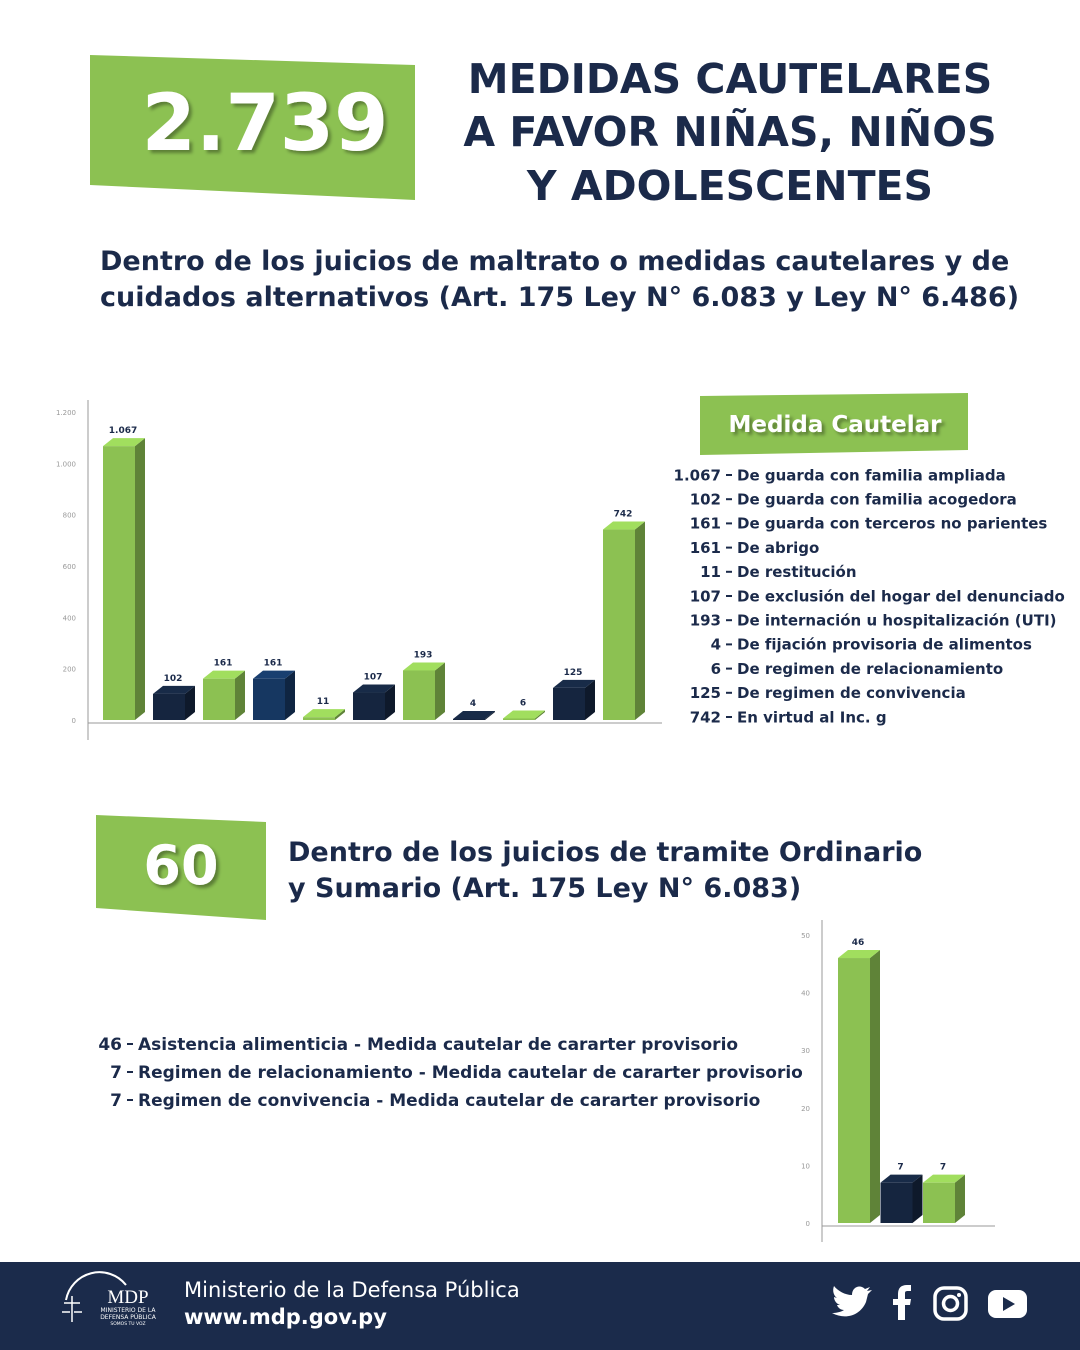 This screenshot has width=1080, height=1350. What do you see at coordinates (812, 717) in the screenshot?
I see `legend-label: En virtud al Inc. g` at bounding box center [812, 717].